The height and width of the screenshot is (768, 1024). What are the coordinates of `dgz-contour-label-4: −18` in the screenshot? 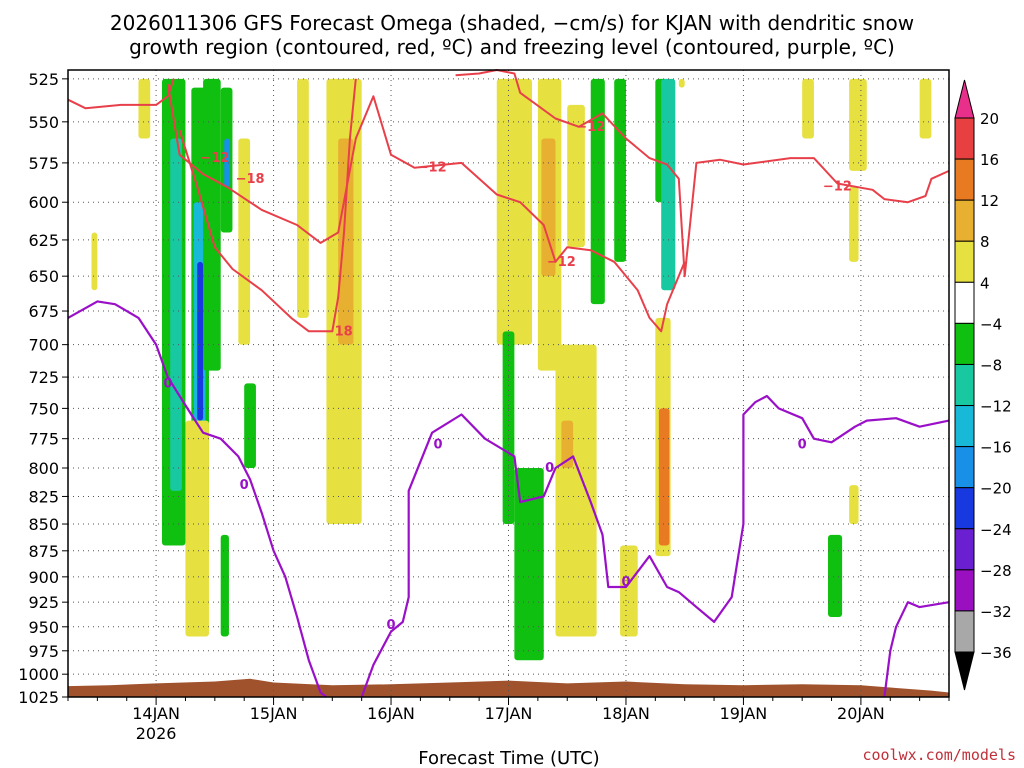 It's located at (338, 331).